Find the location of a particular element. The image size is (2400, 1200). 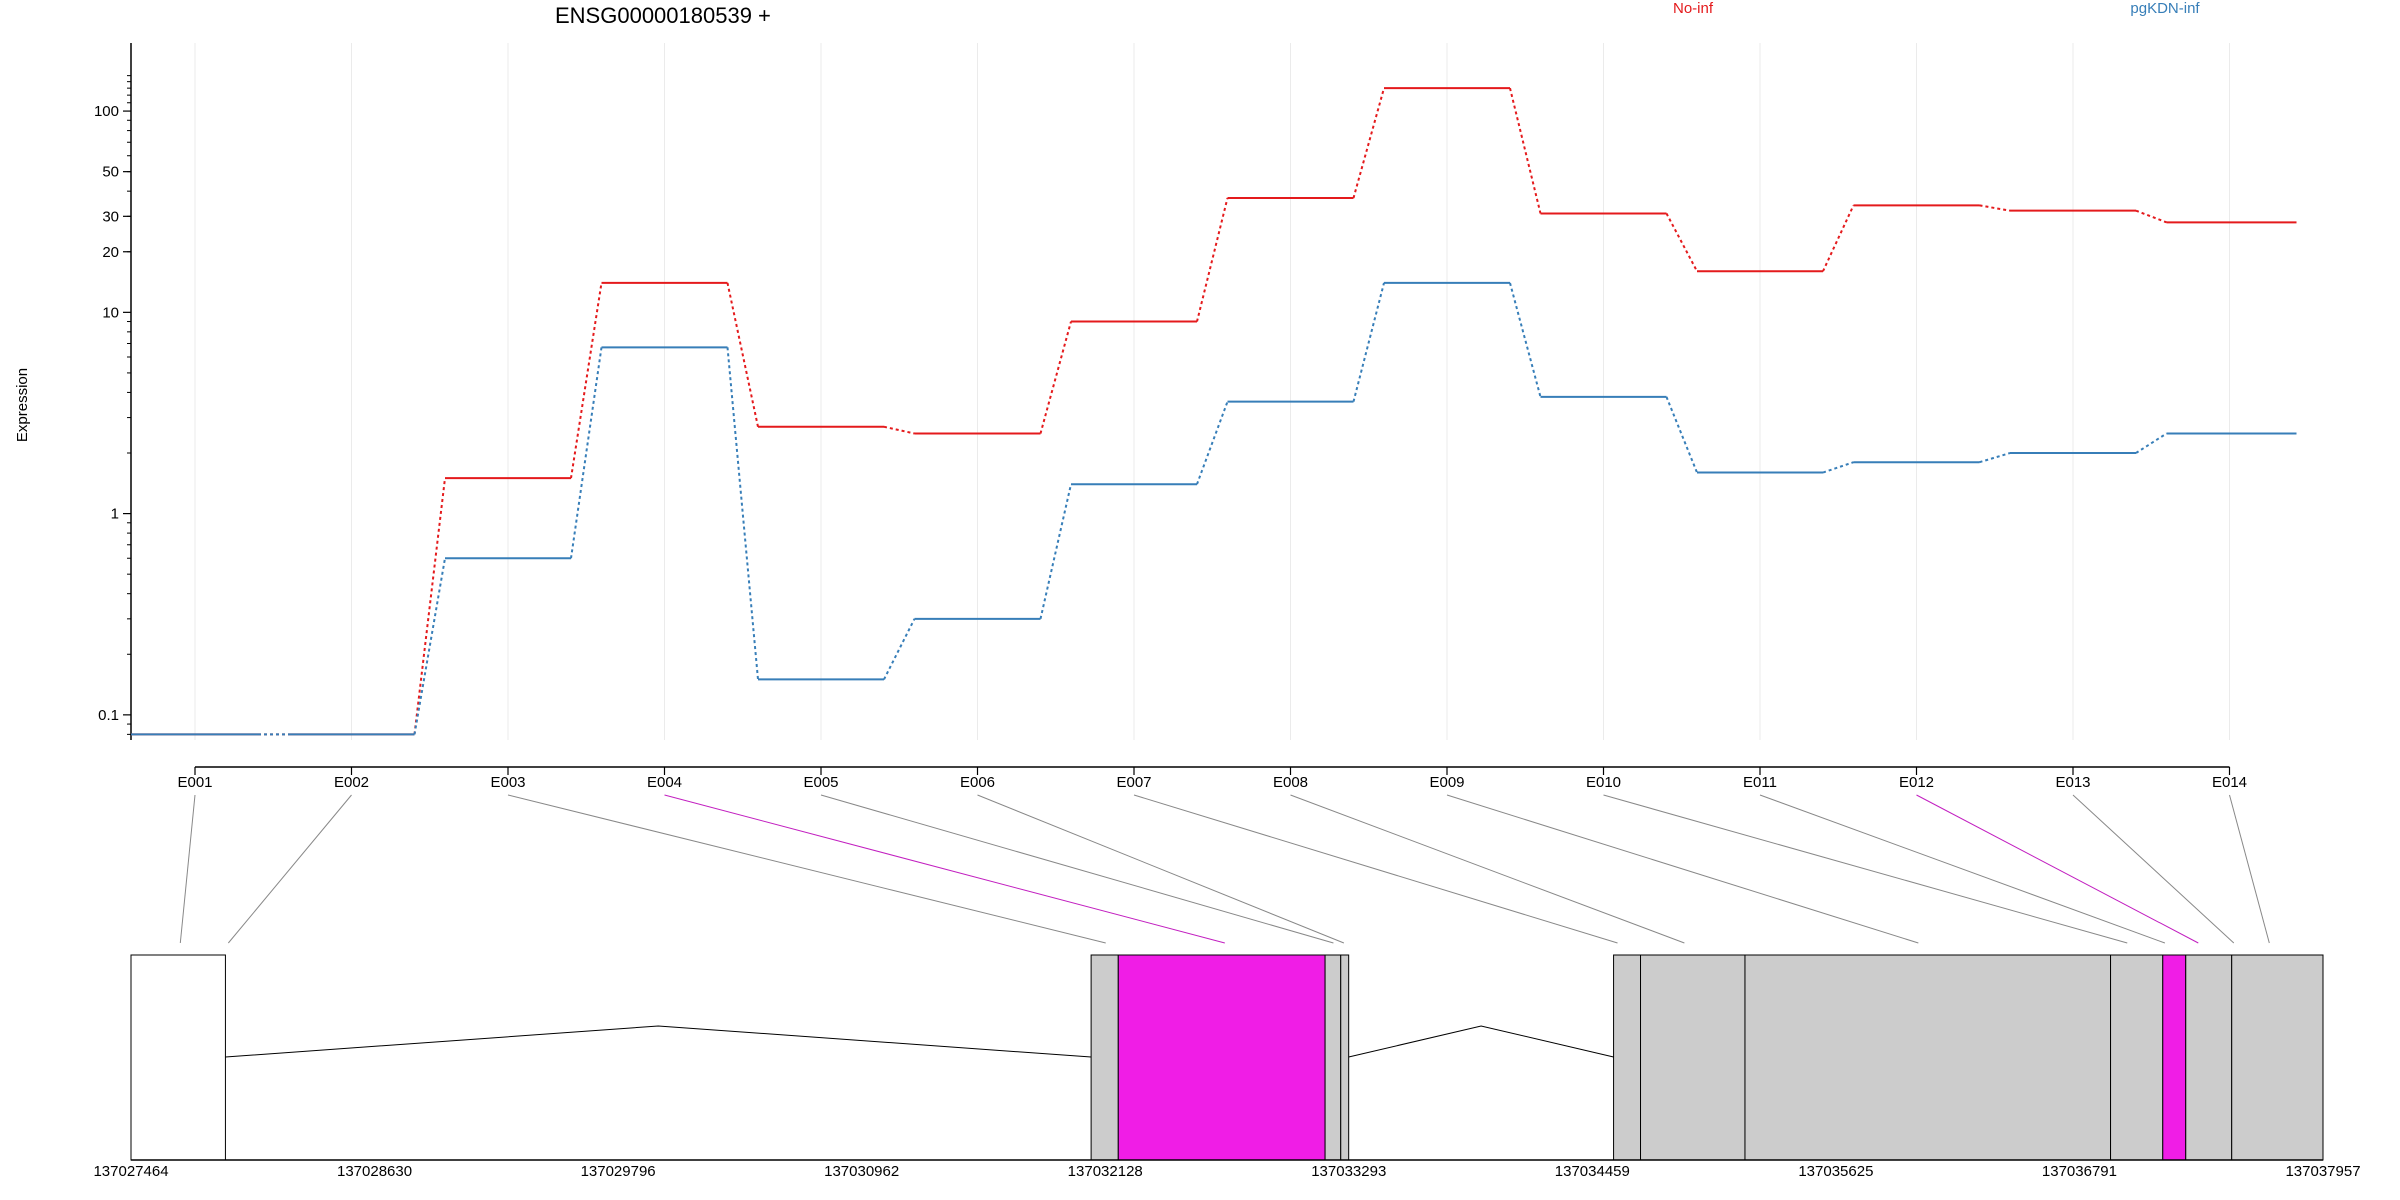

x-tick-label: E006 is located at coordinates (977, 782).